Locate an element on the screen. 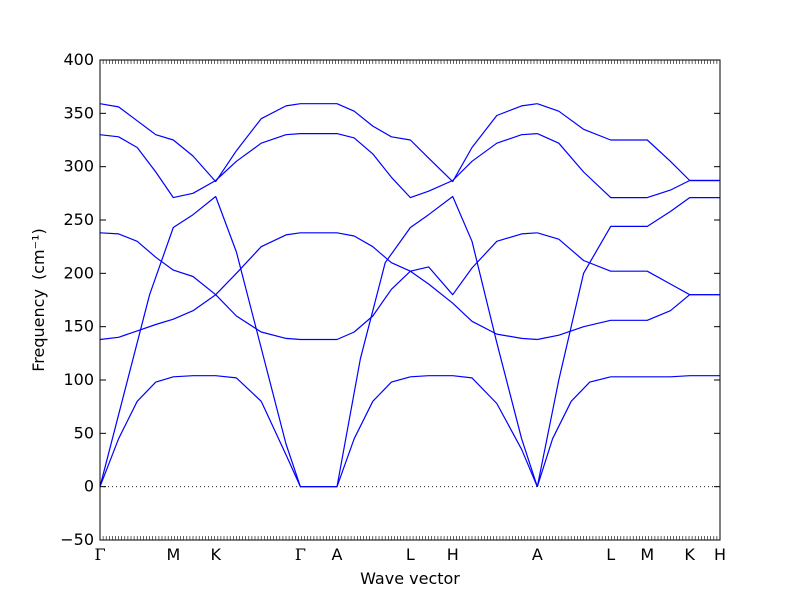  y-axis-title-unit: (cm⁻¹) is located at coordinates (38, 254).